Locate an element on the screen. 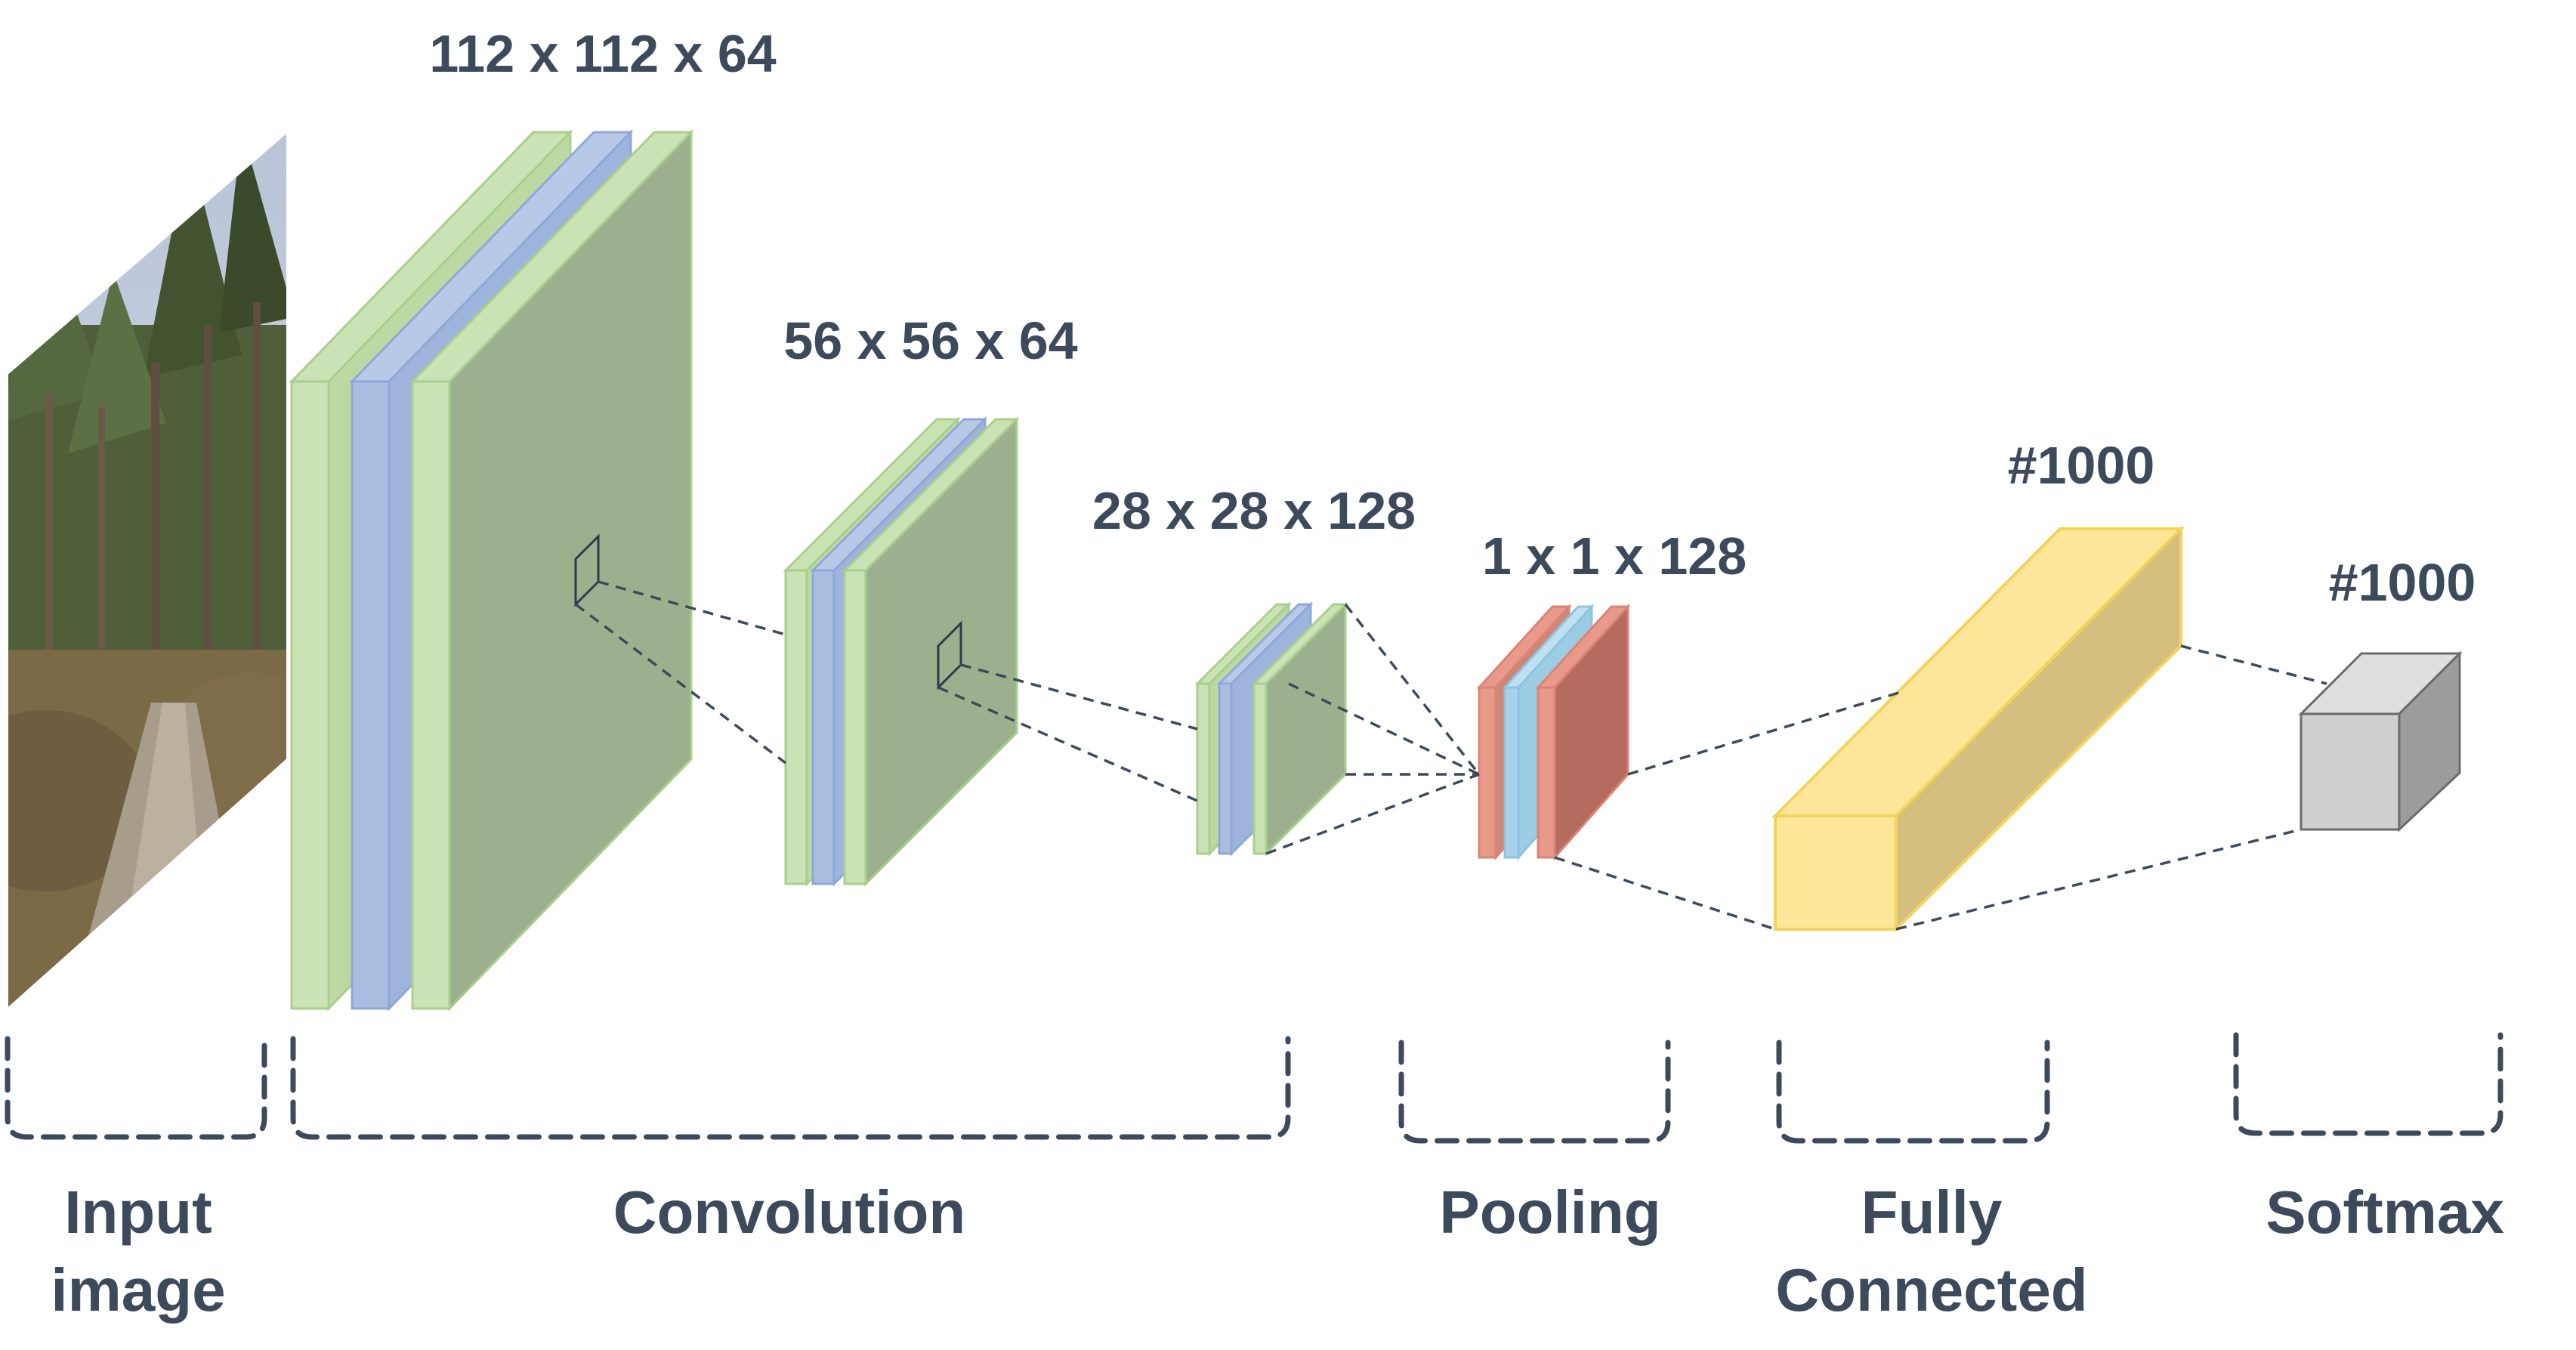  pooling-block is located at coordinates (1553, 732).